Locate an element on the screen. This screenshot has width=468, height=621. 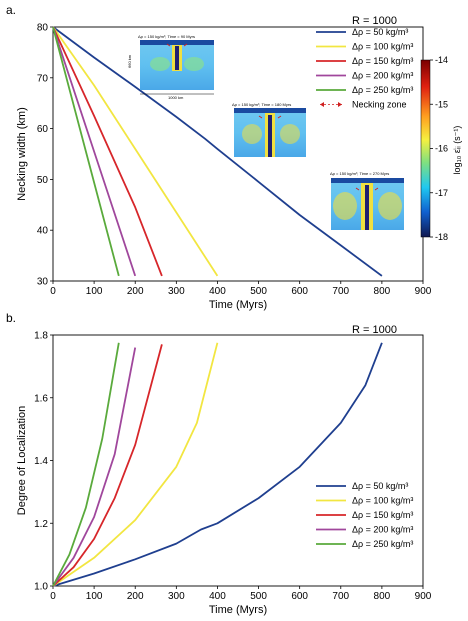
necking-zone-arrows is located at coordinates (331, 104).